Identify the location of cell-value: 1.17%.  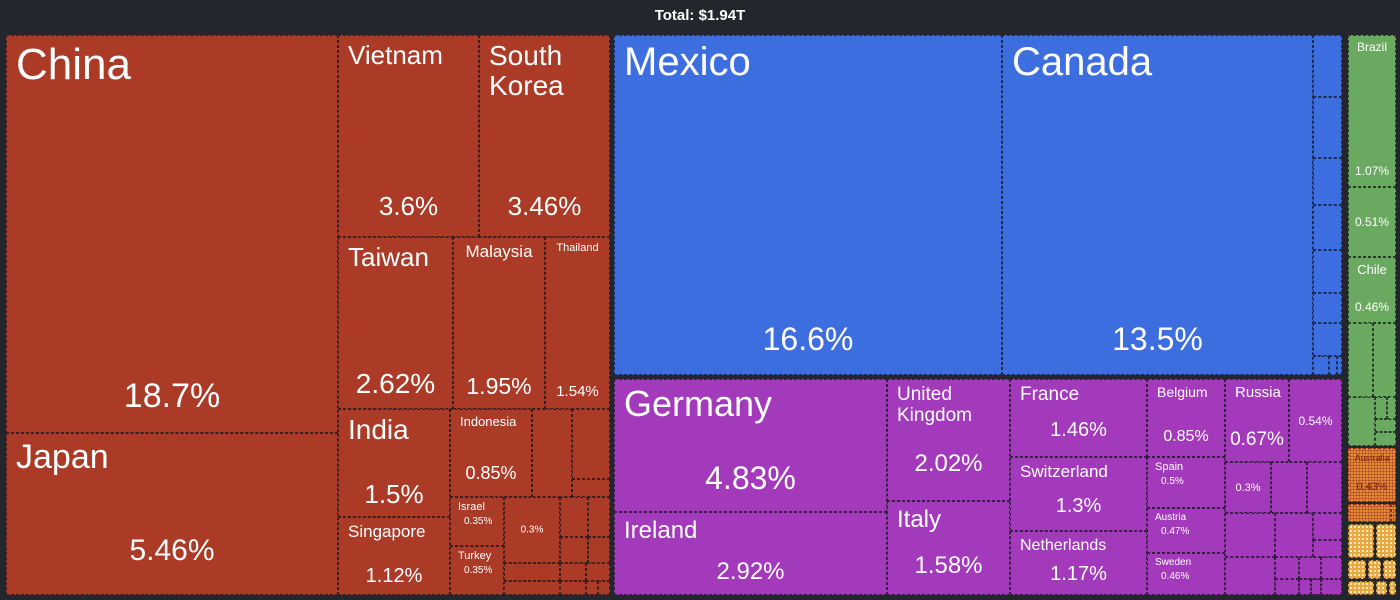
(1078, 574).